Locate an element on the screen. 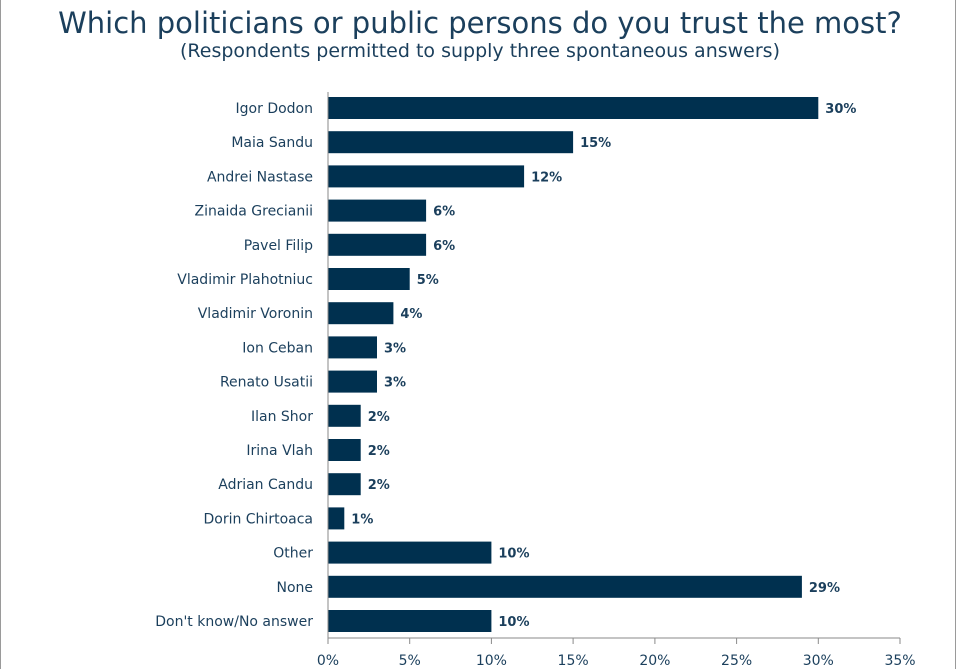 The height and width of the screenshot is (669, 960). value-label: 30% is located at coordinates (840, 109).